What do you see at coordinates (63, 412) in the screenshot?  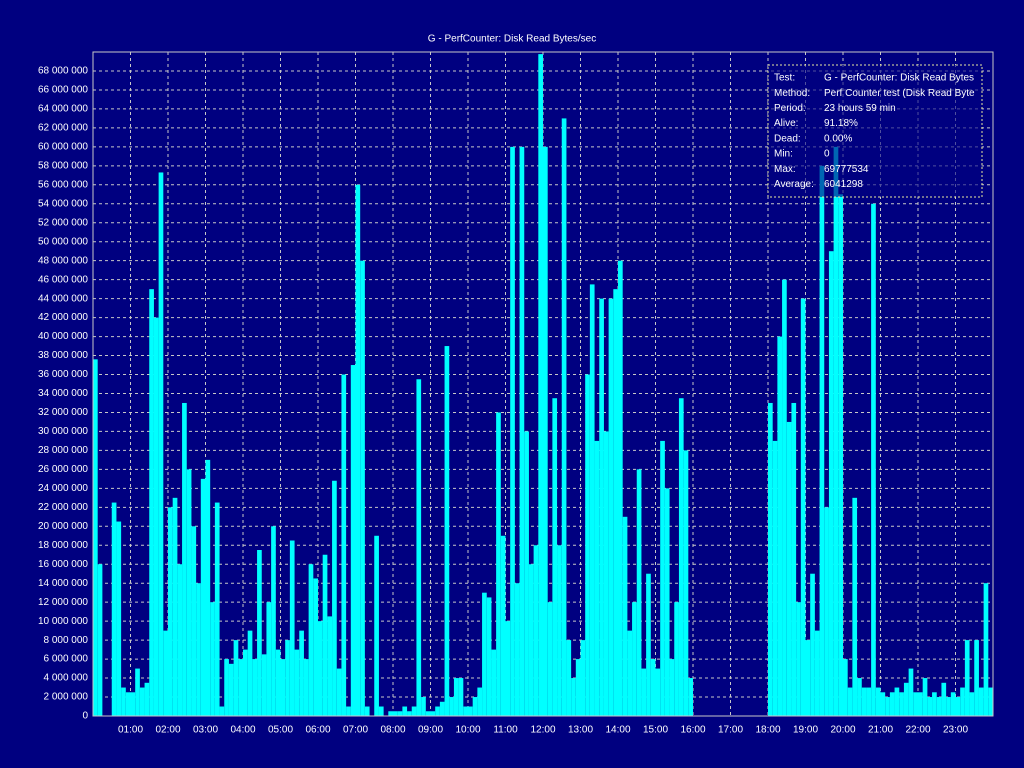 I see `y-tick-label: 32 000 000` at bounding box center [63, 412].